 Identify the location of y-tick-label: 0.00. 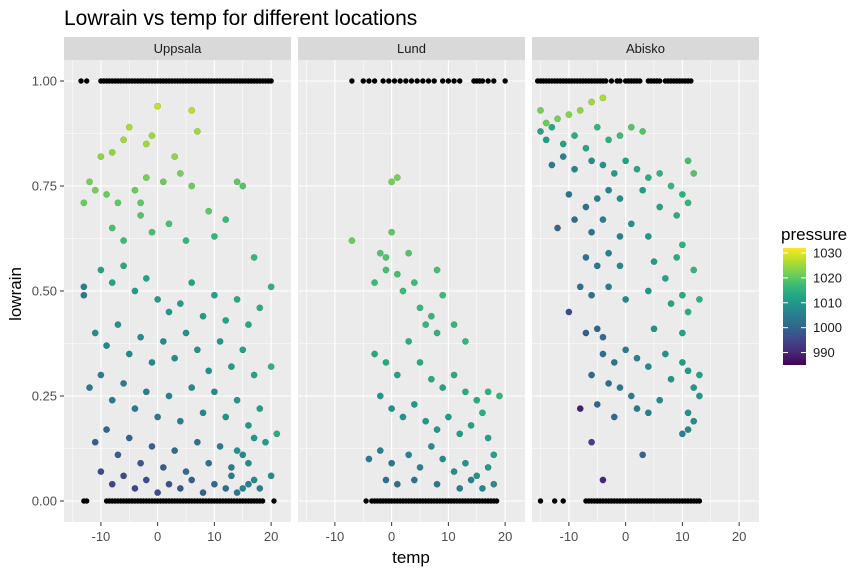
(44, 501).